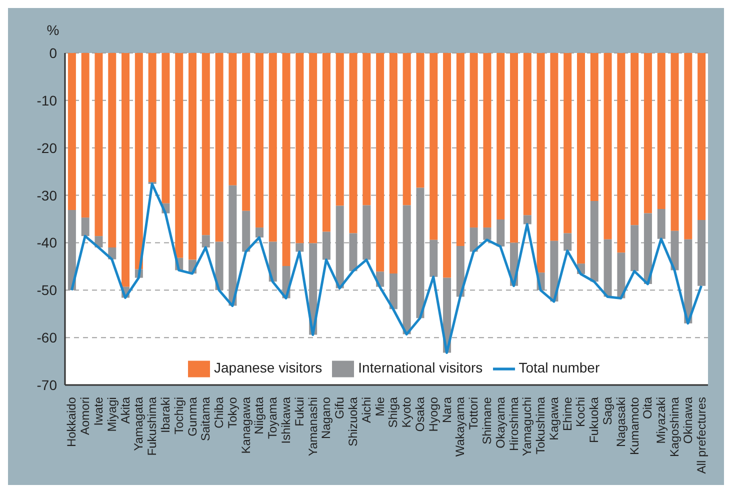 The width and height of the screenshot is (732, 493). What do you see at coordinates (111, 414) in the screenshot?
I see `x-tick-label: Miyagi` at bounding box center [111, 414].